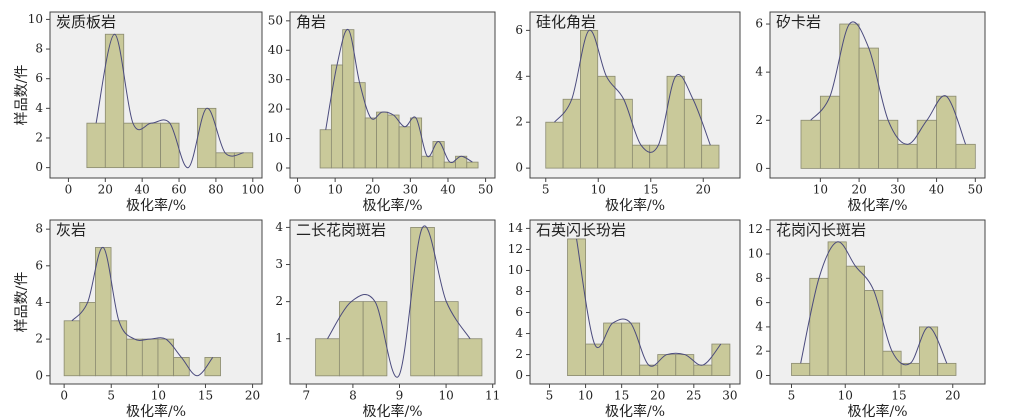 The image size is (1015, 420). What do you see at coordinates (353, 396) in the screenshot?
I see `x-tick-label: 8` at bounding box center [353, 396].